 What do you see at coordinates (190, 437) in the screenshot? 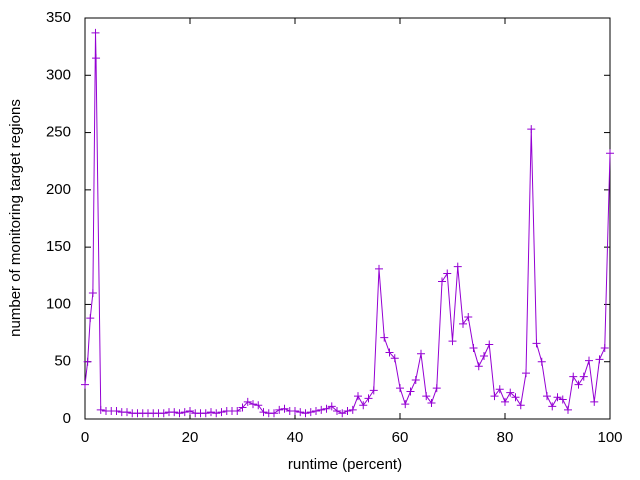
I see `x-tick-label: 20` at bounding box center [190, 437].